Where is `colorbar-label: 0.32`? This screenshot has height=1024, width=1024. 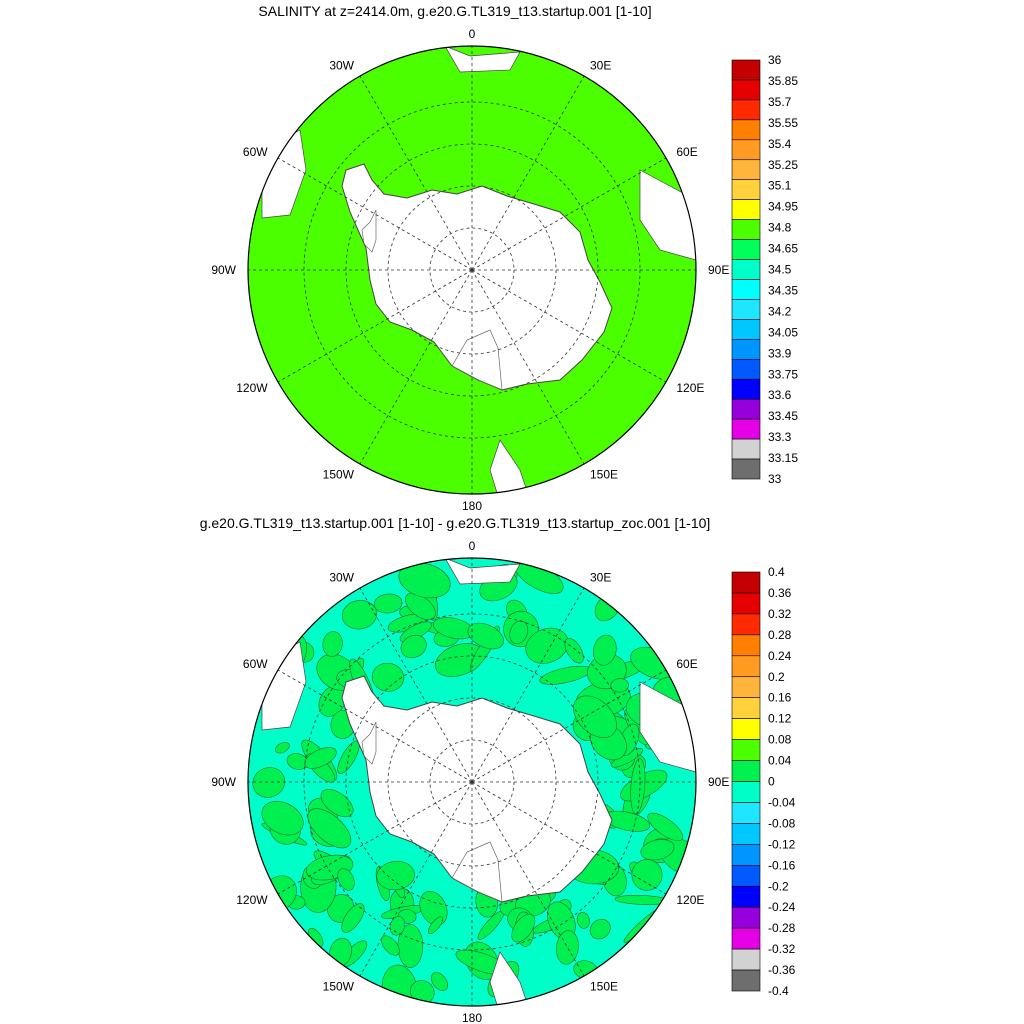
colorbar-label: 0.32 is located at coordinates (780, 614).